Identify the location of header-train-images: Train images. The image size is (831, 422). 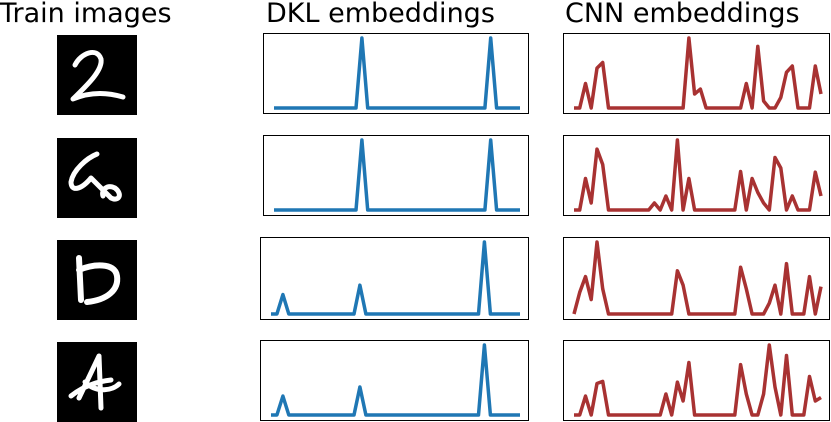
(86, 14).